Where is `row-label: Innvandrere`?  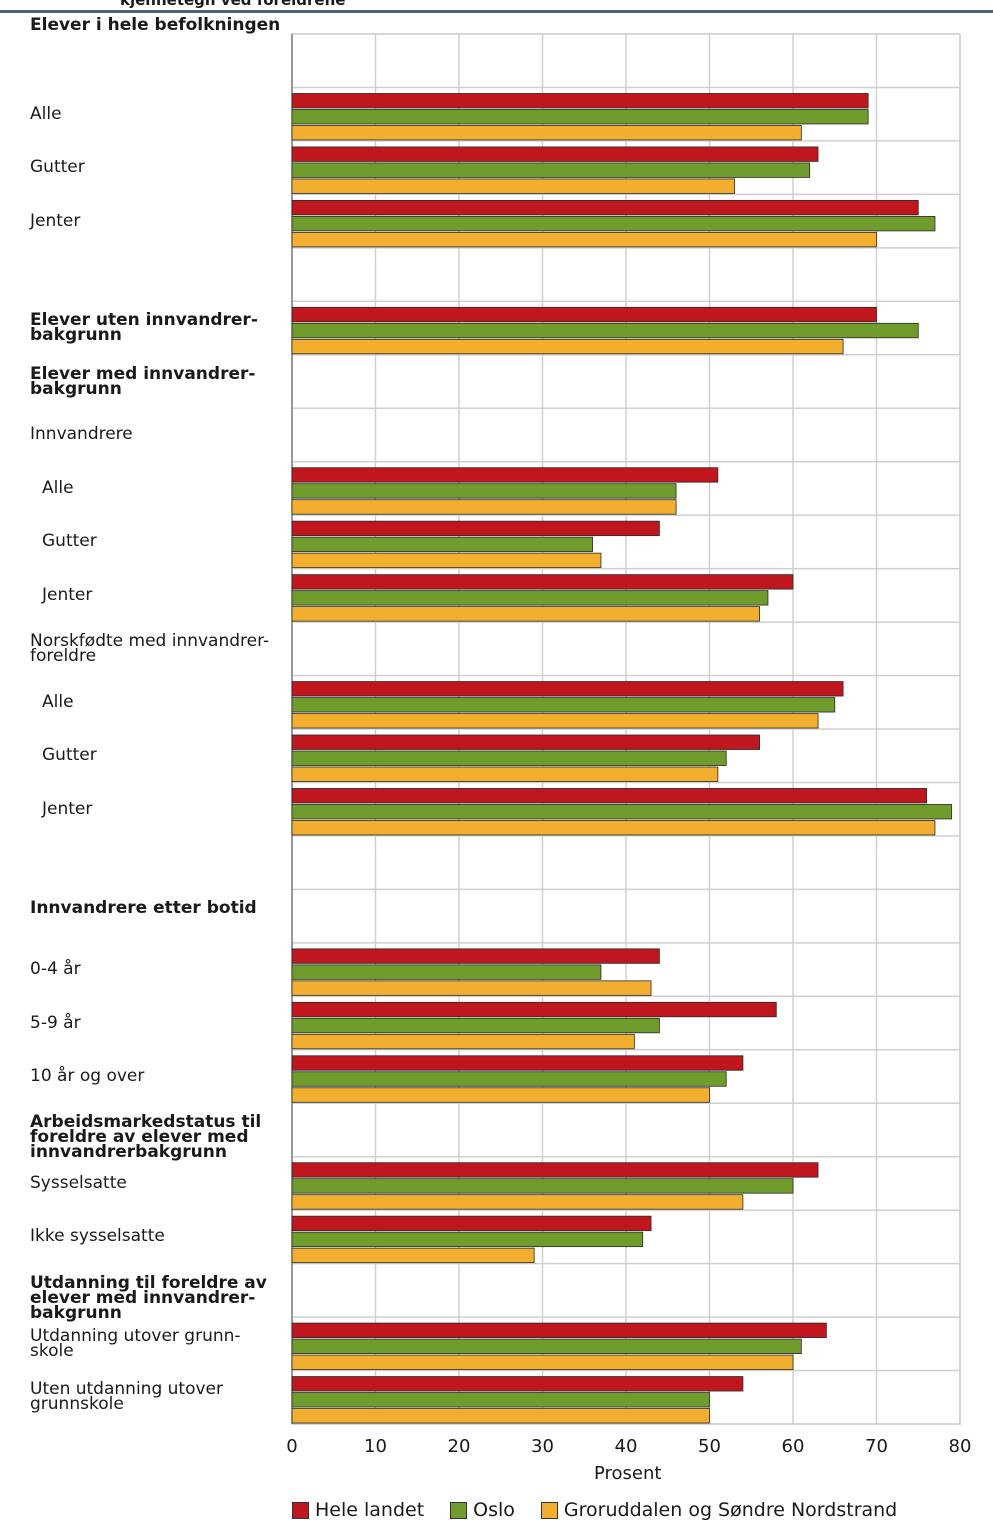
row-label: Innvandrere is located at coordinates (81, 434).